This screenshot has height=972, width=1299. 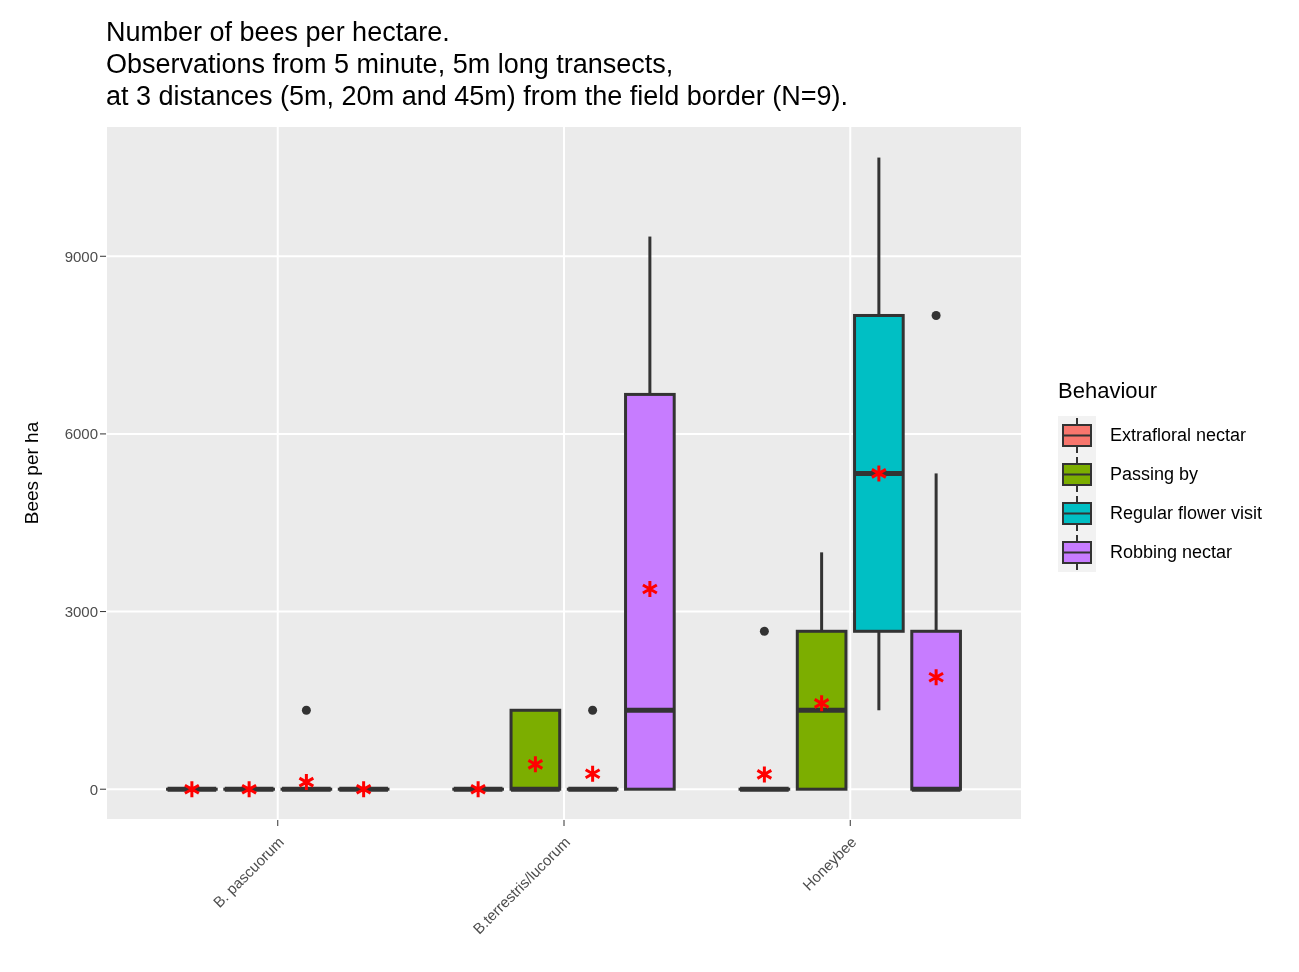 What do you see at coordinates (1108, 391) in the screenshot?
I see `legend-title: Behaviour` at bounding box center [1108, 391].